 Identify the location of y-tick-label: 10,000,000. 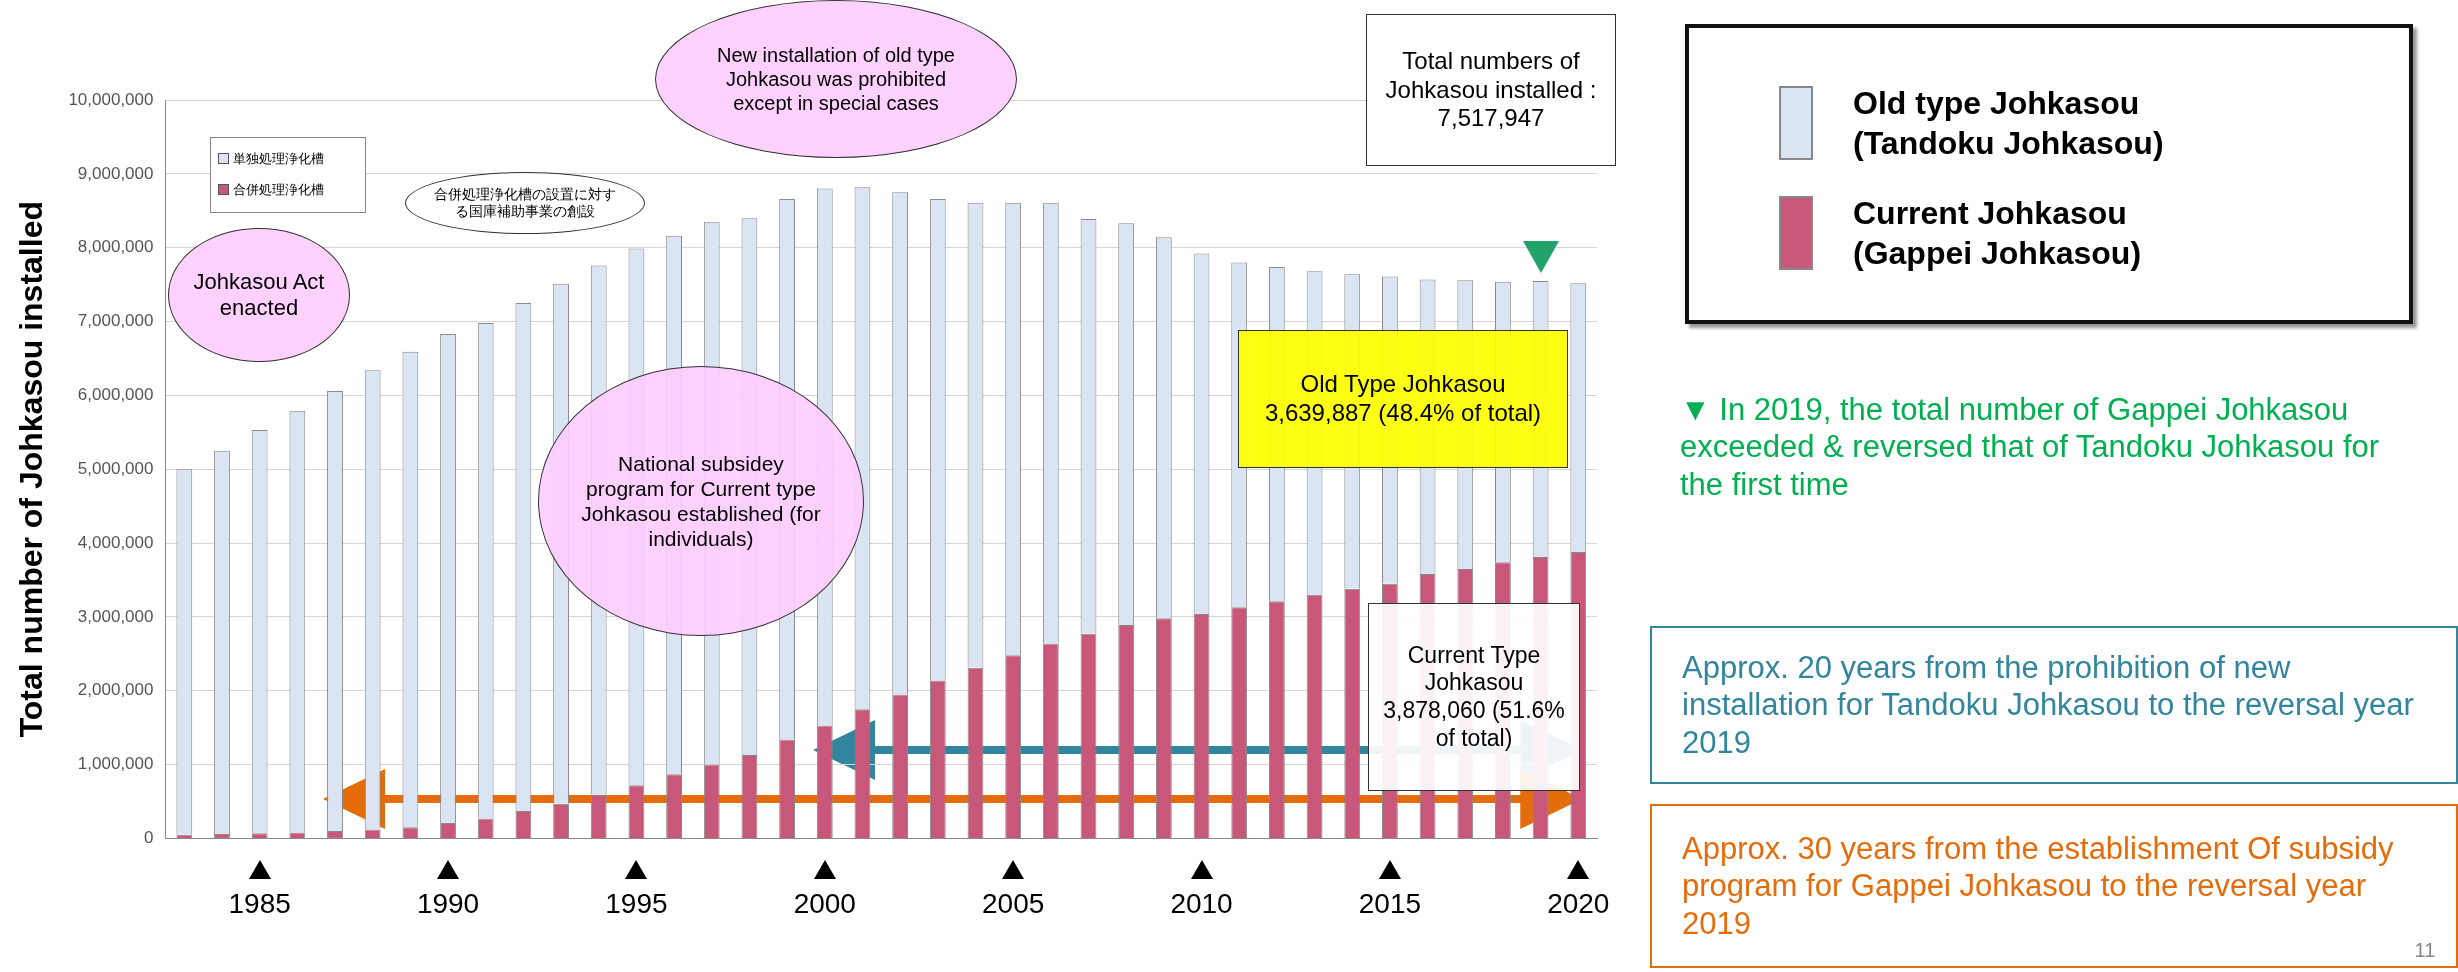
(111, 99).